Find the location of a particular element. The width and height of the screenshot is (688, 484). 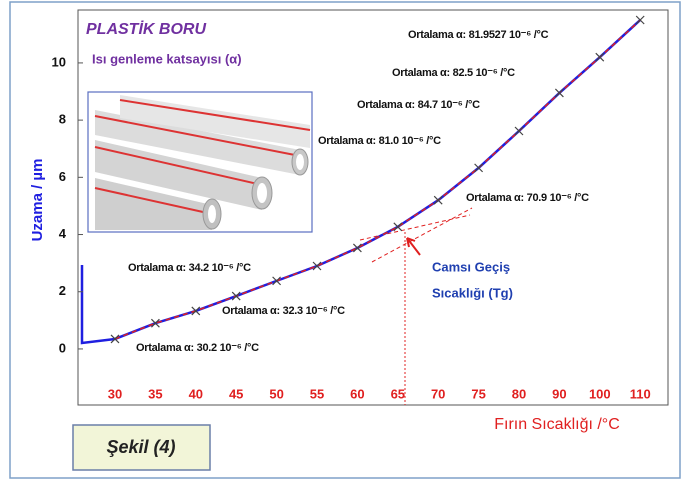

x-tick-label: 100 is located at coordinates (600, 393).